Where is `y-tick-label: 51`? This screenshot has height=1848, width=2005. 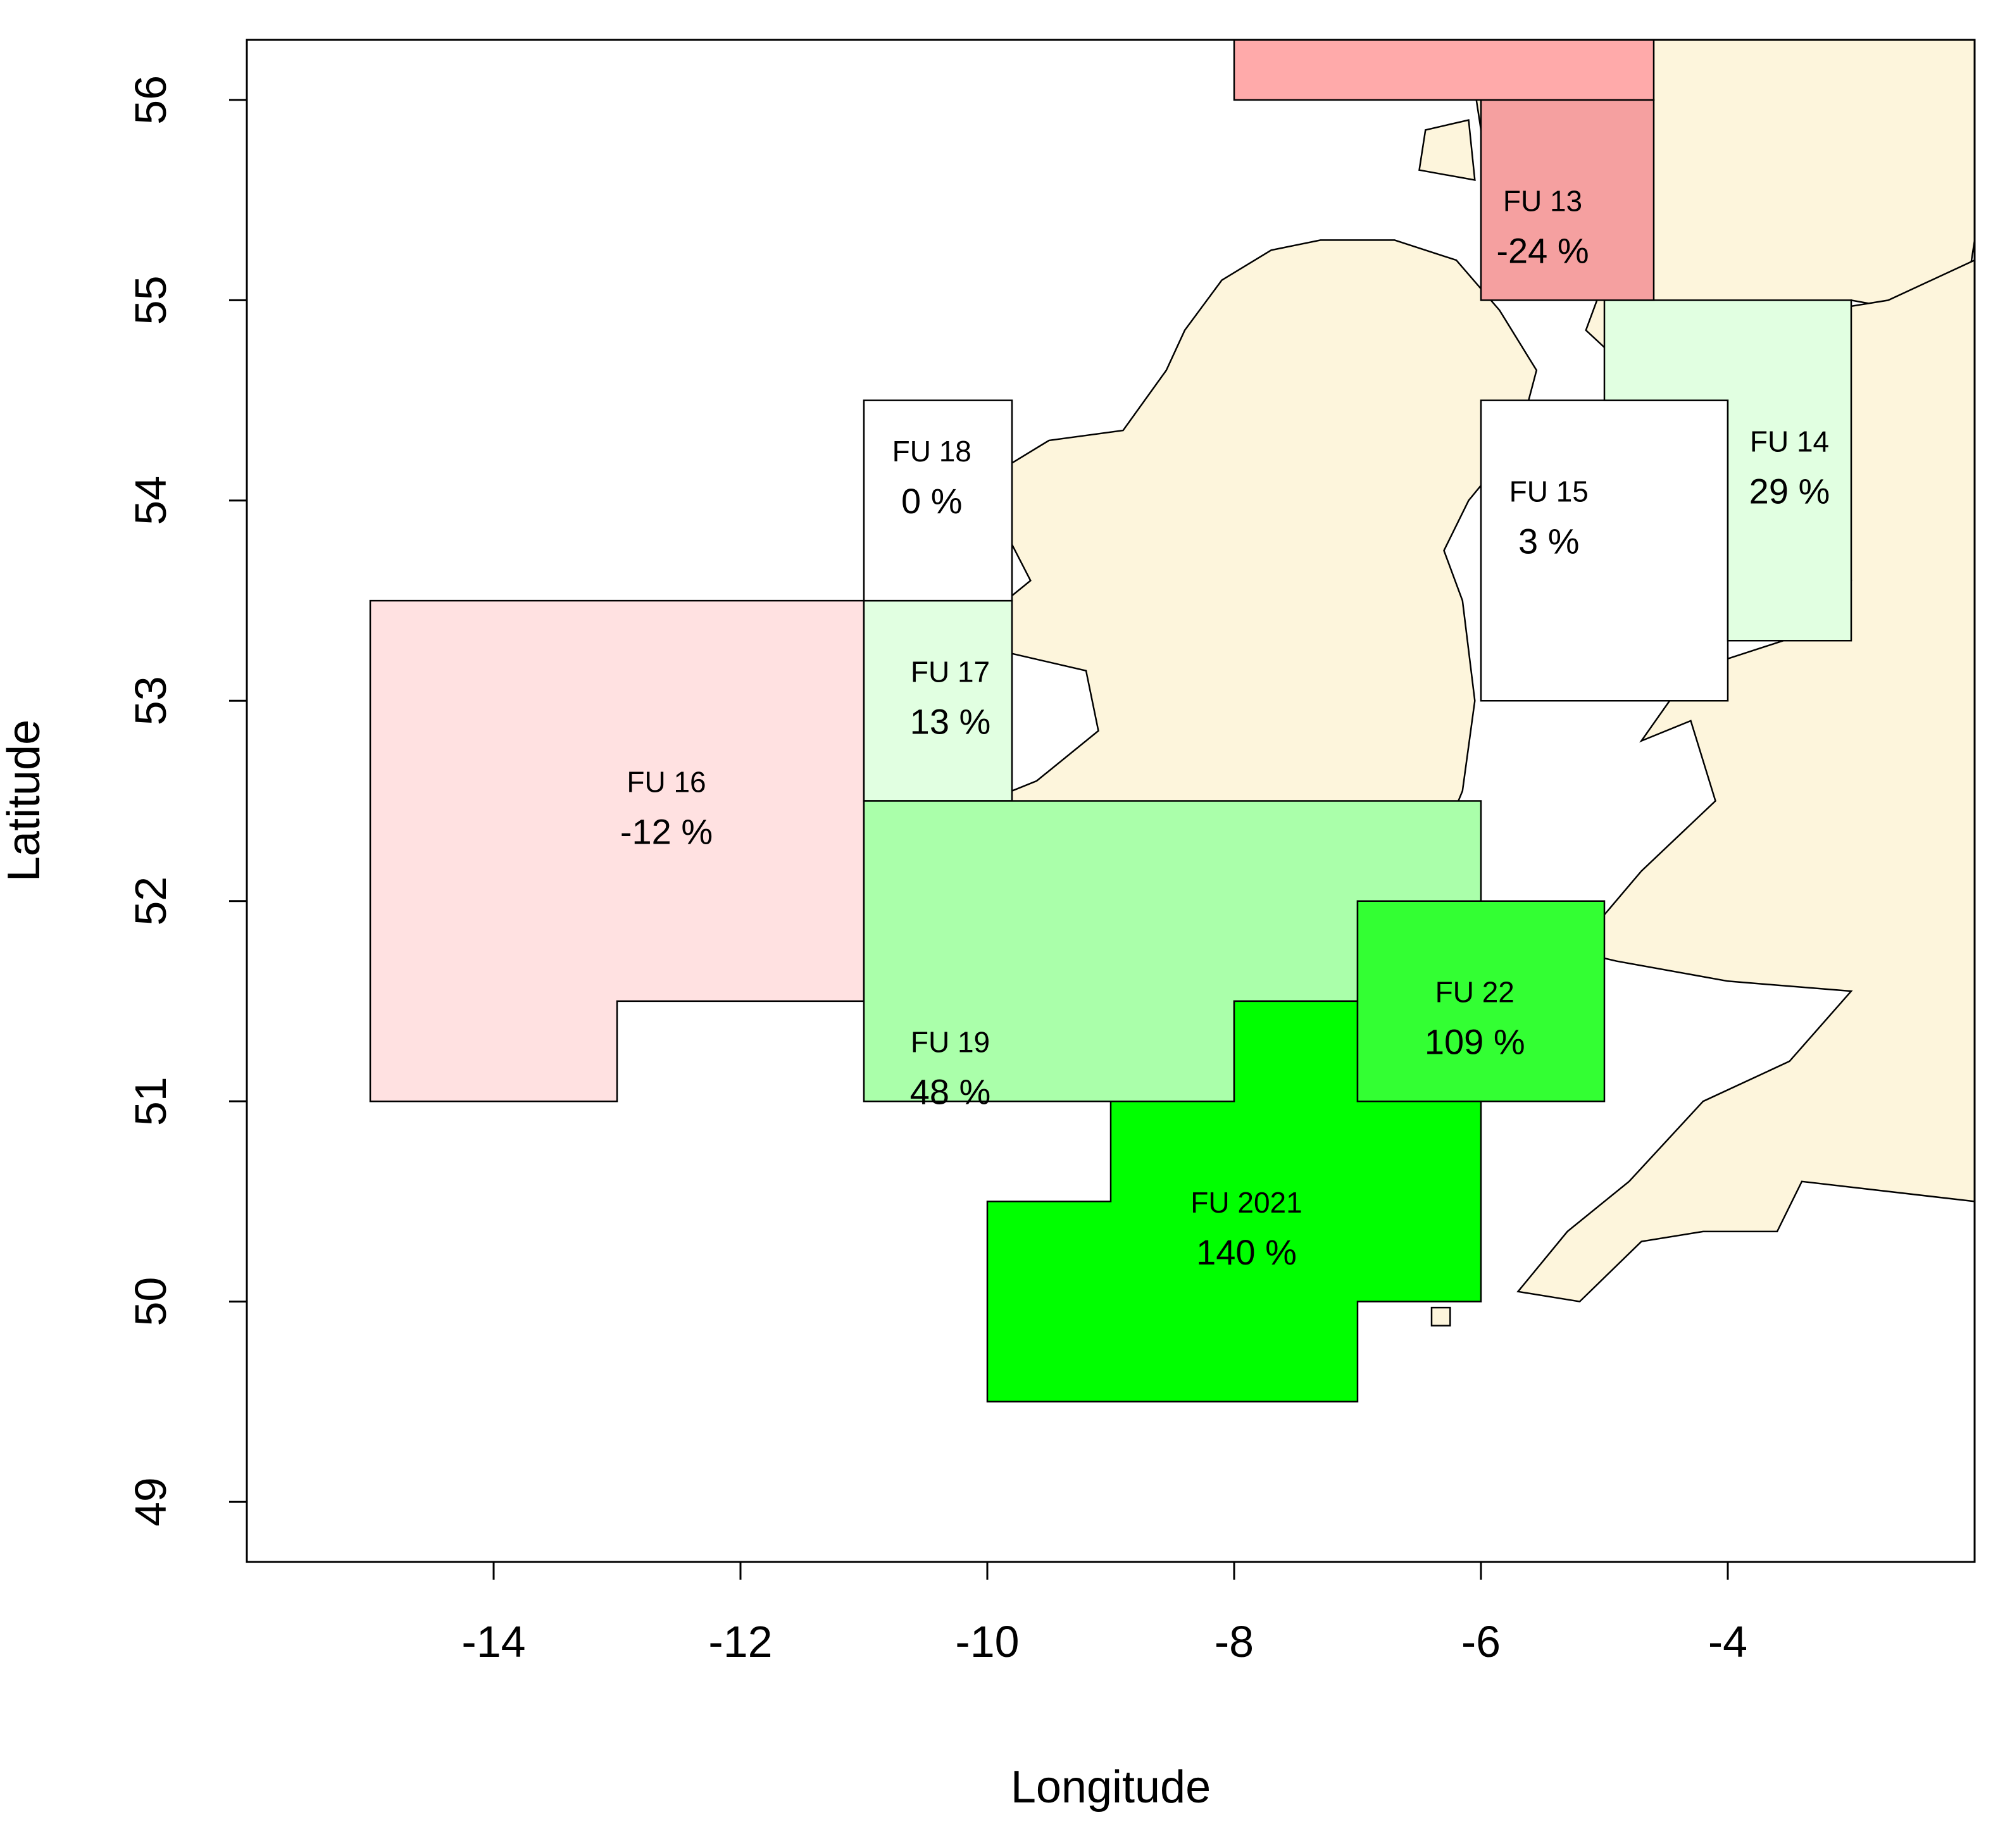 y-tick-label: 51 is located at coordinates (150, 1101).